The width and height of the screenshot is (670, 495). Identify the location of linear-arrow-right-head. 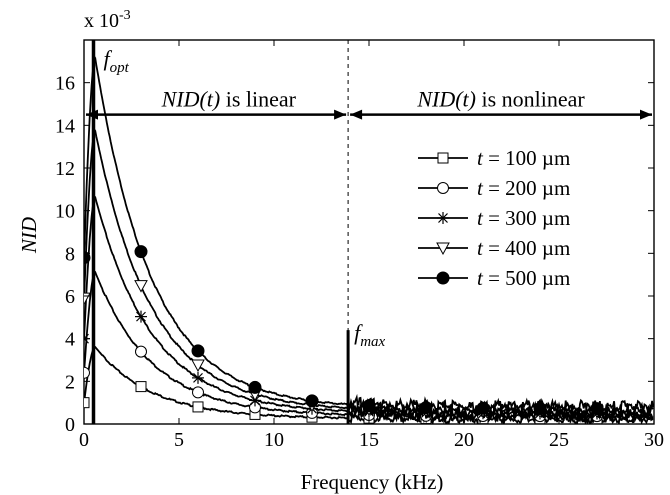
(340, 114).